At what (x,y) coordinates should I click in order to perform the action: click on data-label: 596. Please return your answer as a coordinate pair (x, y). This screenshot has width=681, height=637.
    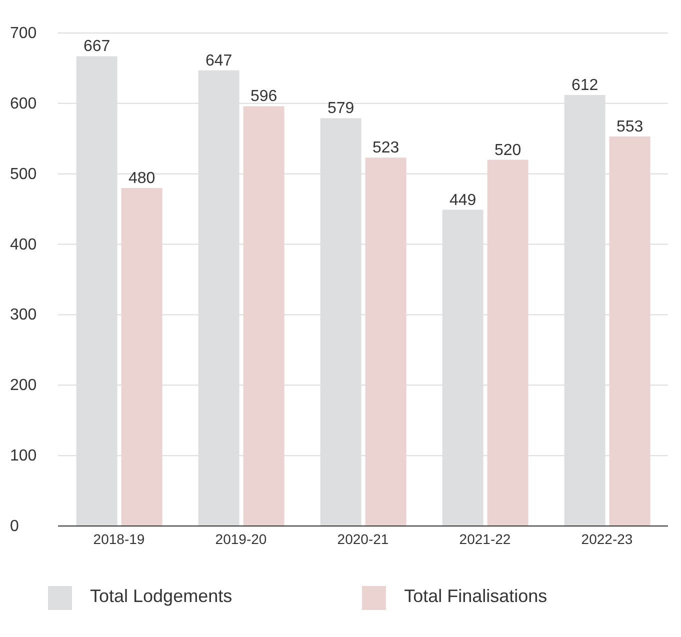
    Looking at the image, I should click on (264, 97).